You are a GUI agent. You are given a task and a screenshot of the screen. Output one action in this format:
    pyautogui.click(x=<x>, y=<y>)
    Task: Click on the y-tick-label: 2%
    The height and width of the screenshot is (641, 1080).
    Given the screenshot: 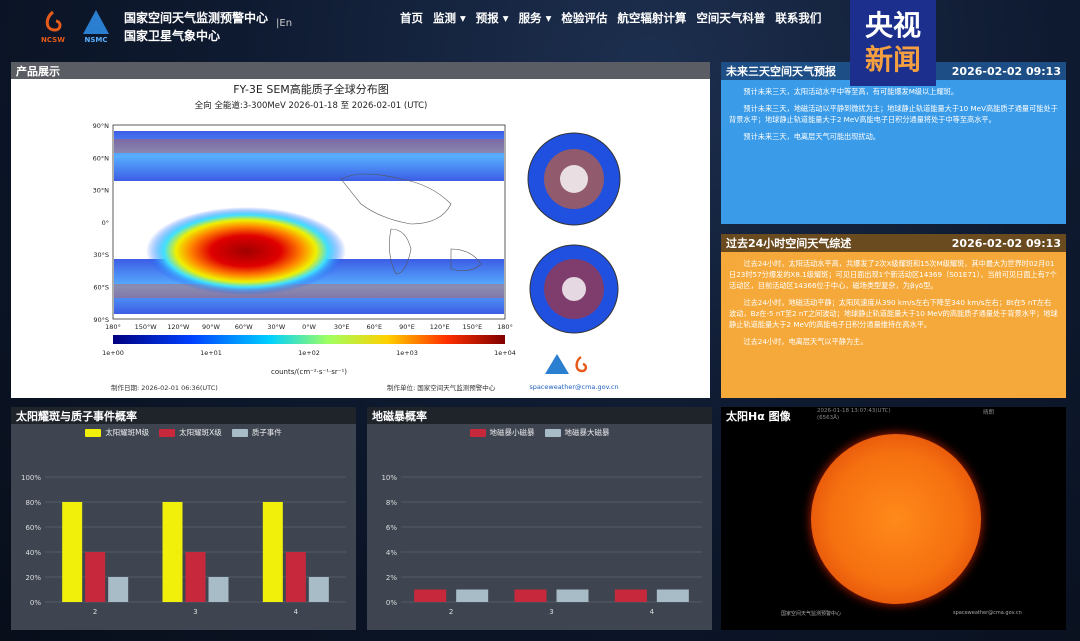 What is the action you would take?
    pyautogui.click(x=391, y=578)
    